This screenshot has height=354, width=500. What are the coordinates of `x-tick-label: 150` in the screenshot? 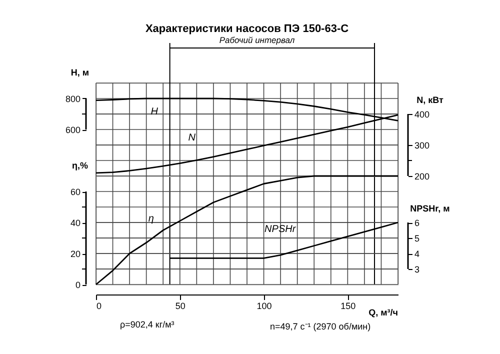 It's located at (348, 306).